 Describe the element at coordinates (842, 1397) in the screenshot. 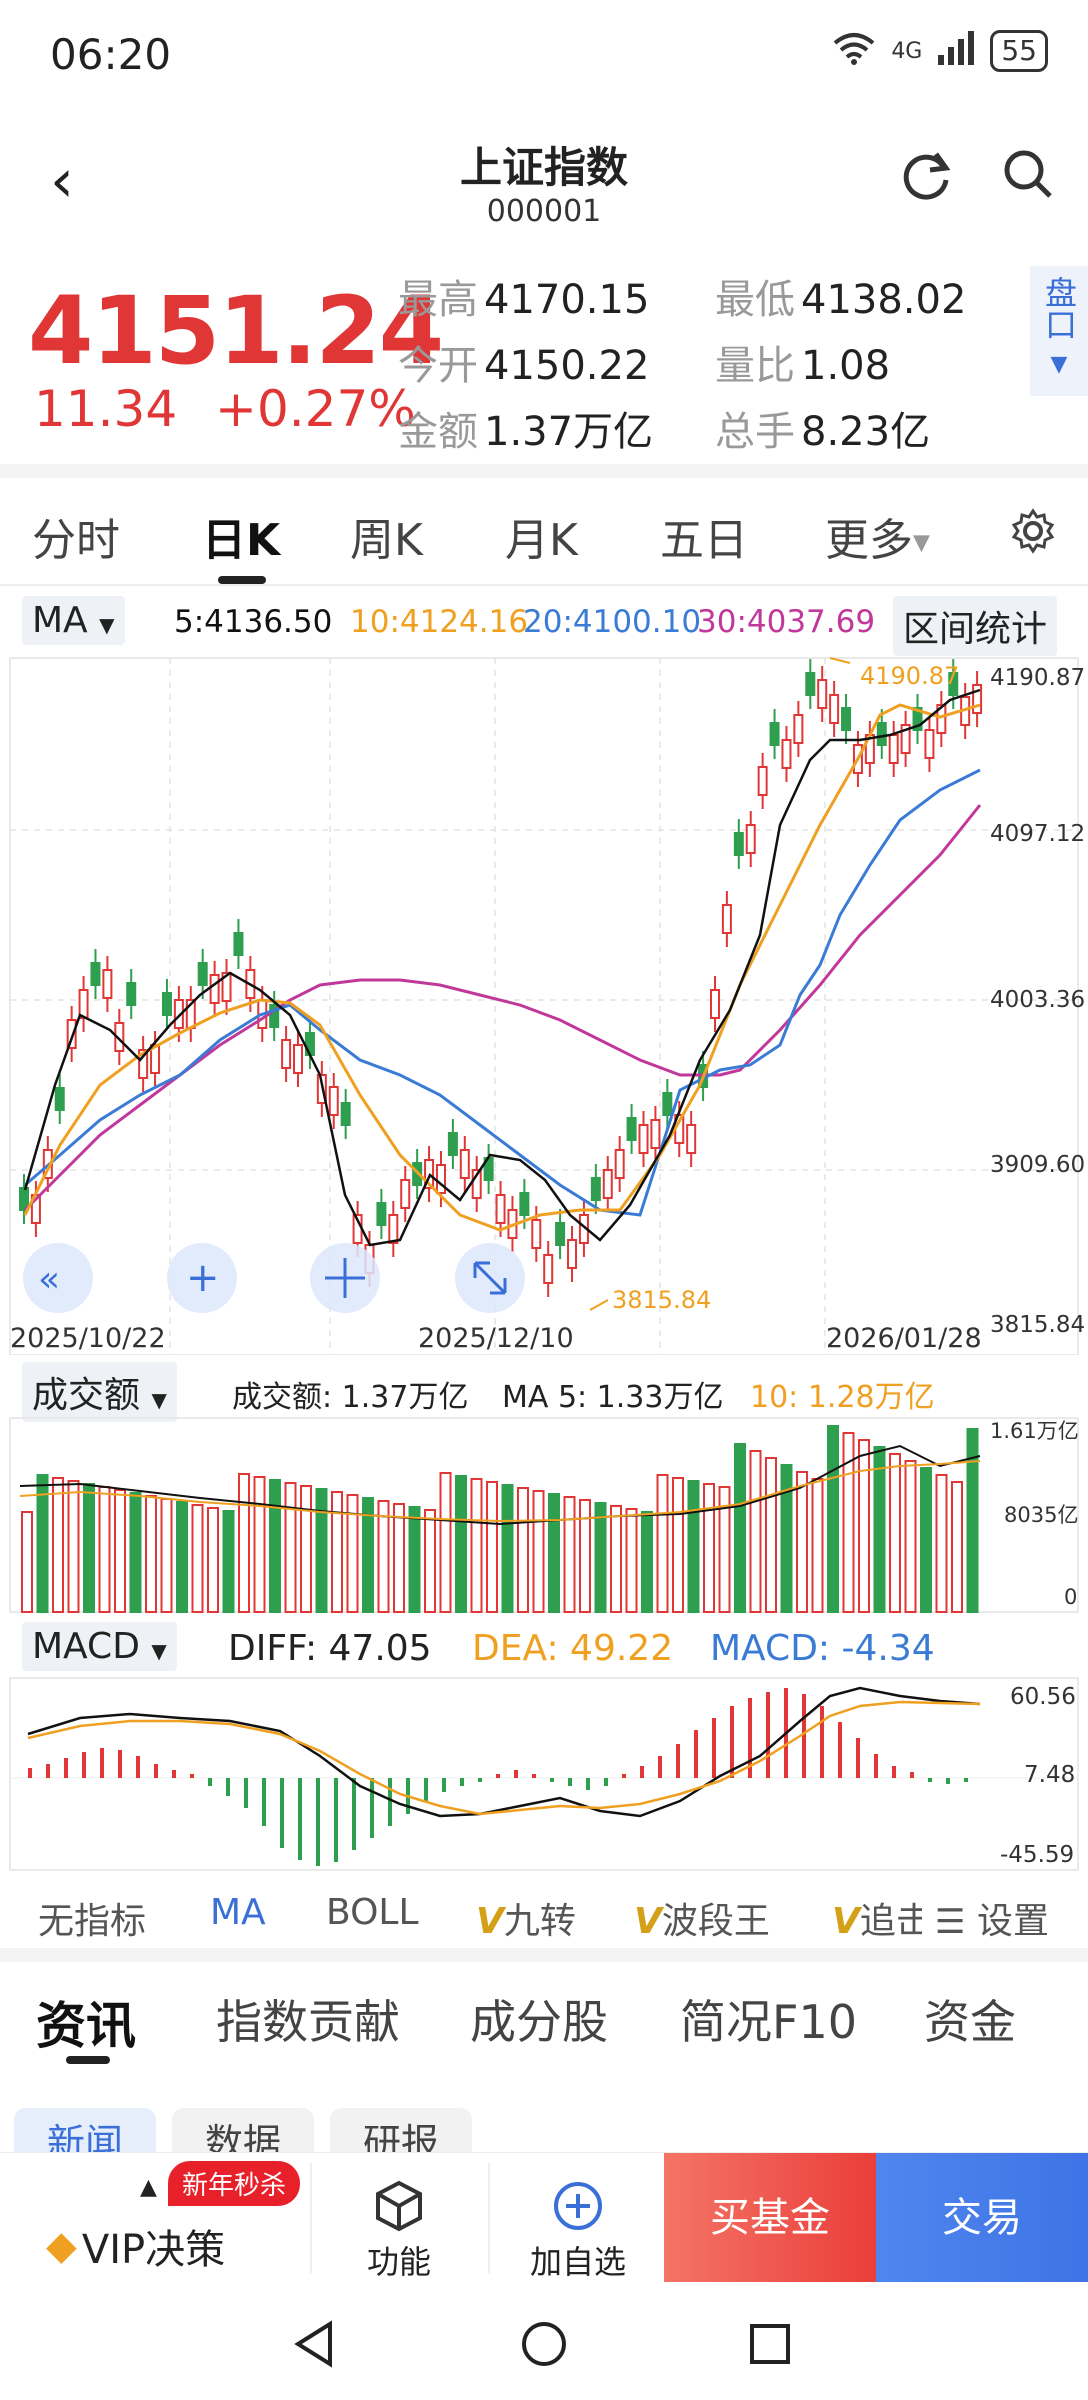

I see `volume-ma10: 10: 1.28万亿` at that location.